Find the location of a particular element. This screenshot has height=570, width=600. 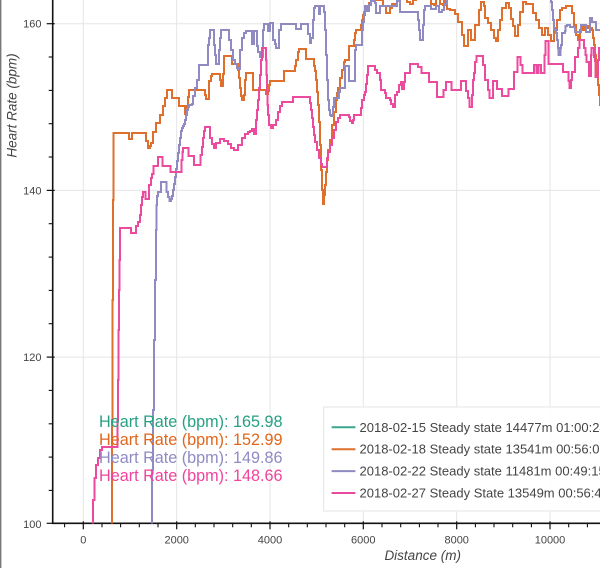

svg-text: 100 is located at coordinates (32, 525).